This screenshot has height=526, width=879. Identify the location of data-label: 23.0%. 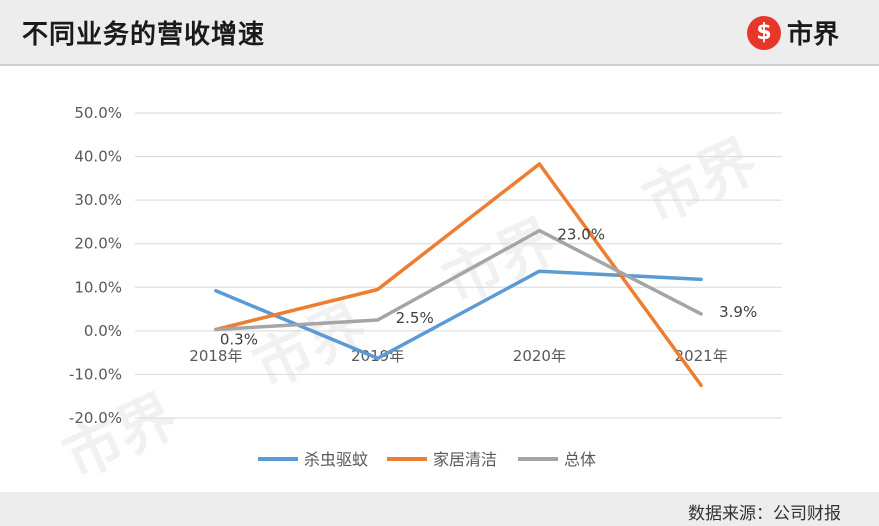
(581, 235).